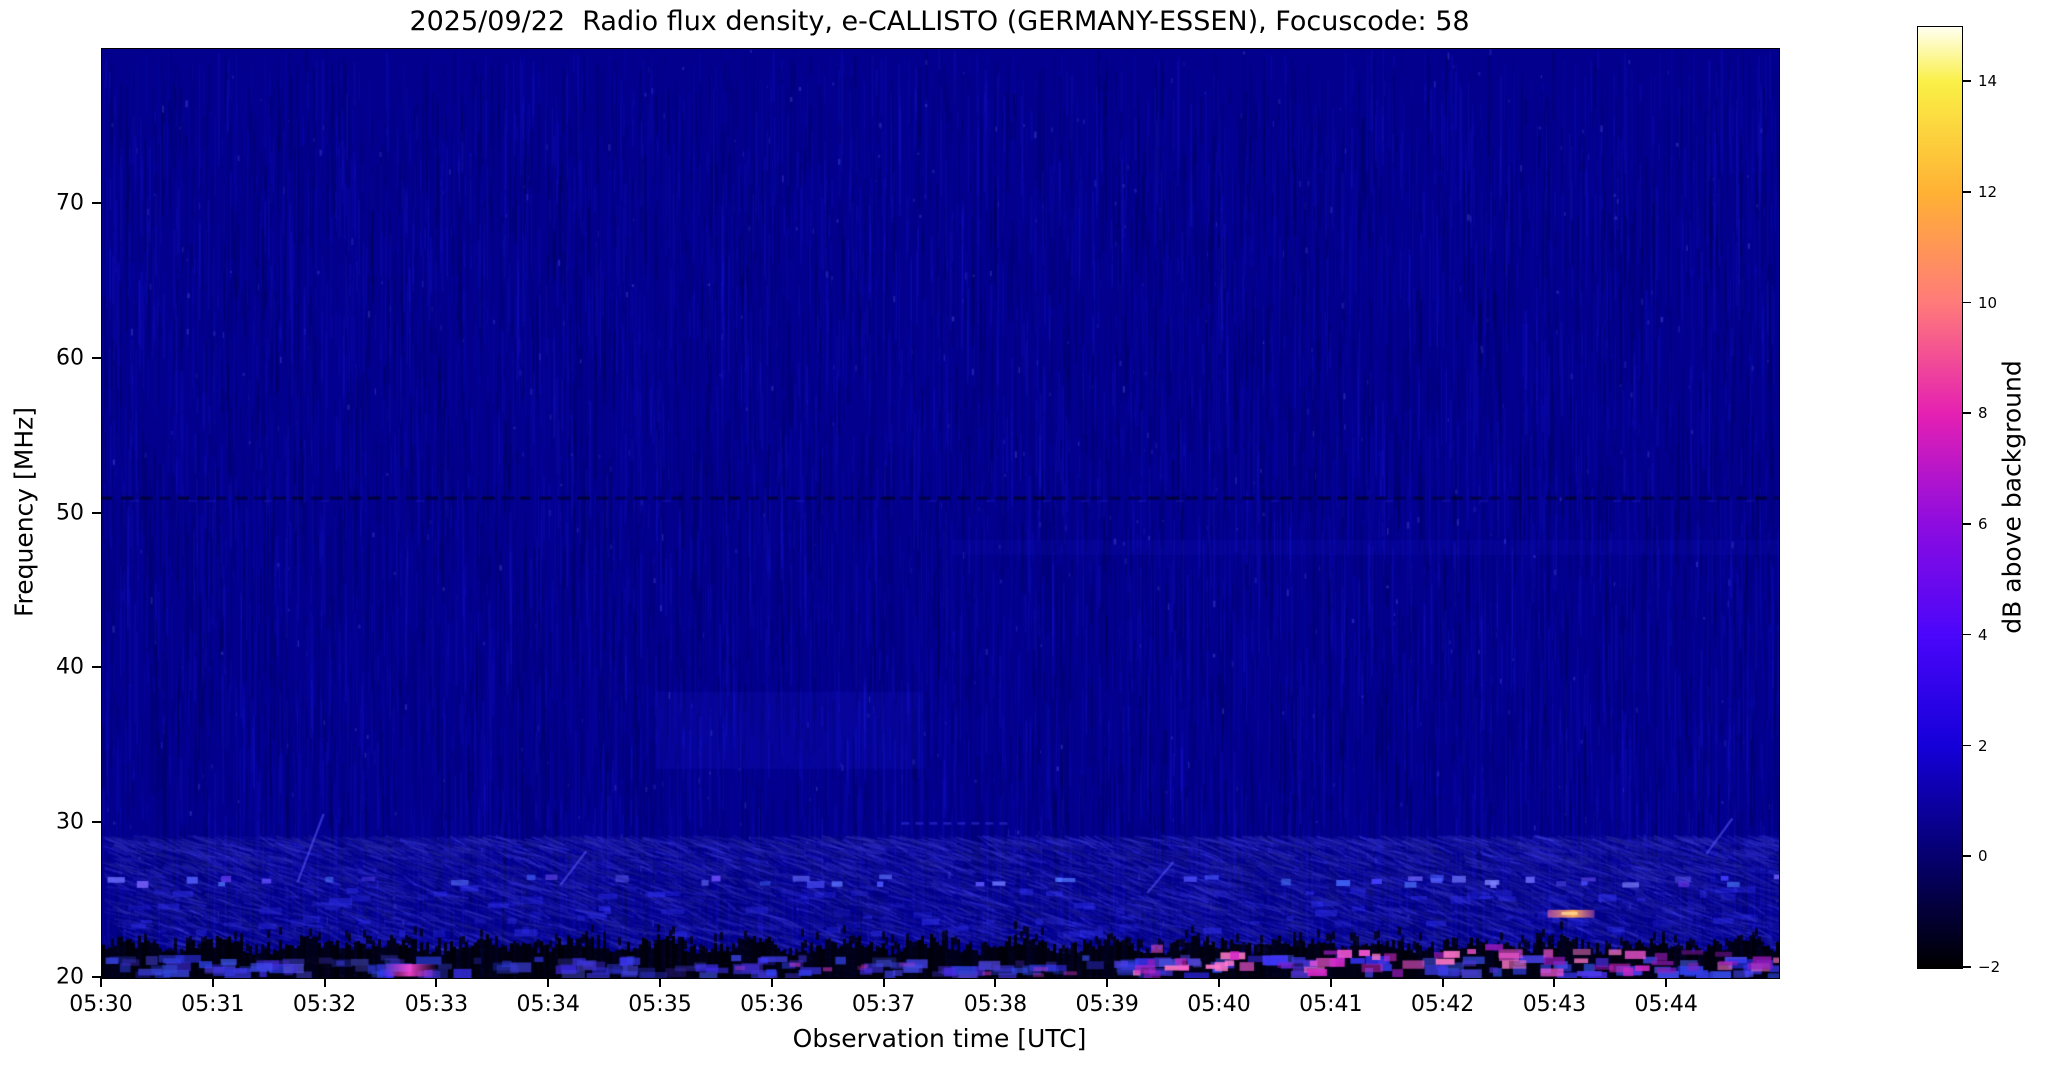 The image size is (2047, 1067). Describe the element at coordinates (1983, 524) in the screenshot. I see `colorbar-tick-label: 6` at that location.